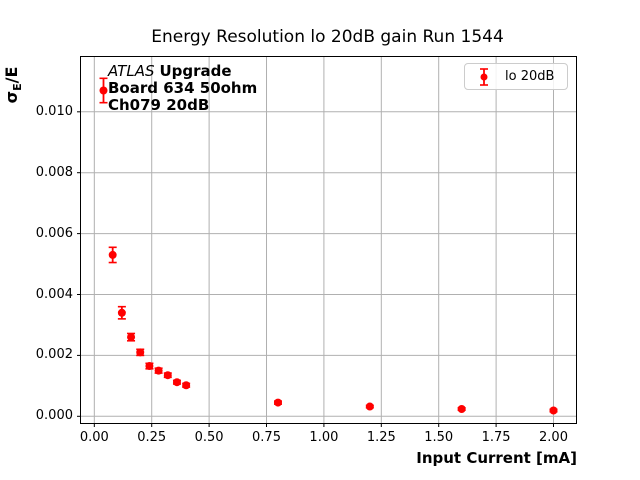 The width and height of the screenshot is (640, 480). I want to click on y-axis-label: σE/E, so click(13, 85).